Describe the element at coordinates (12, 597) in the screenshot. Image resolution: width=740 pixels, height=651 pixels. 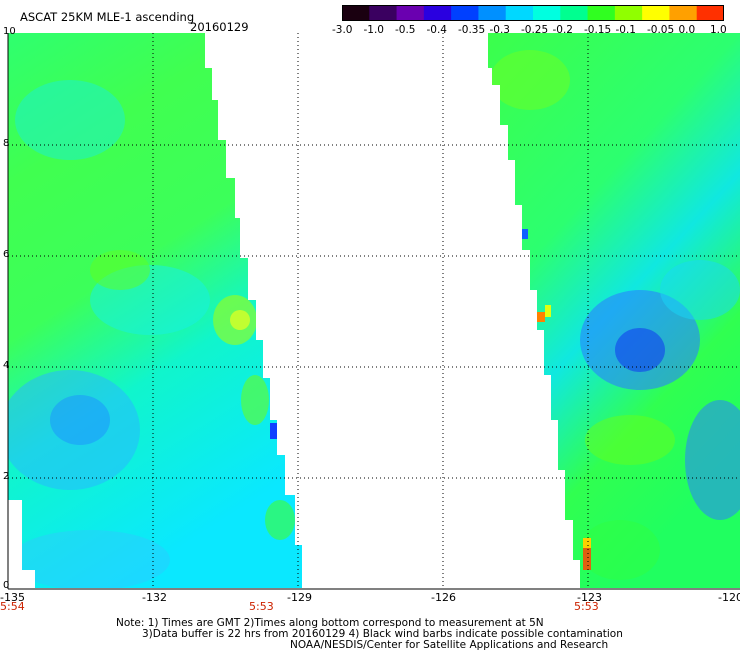
I see `x-tick-label: -135` at that location.